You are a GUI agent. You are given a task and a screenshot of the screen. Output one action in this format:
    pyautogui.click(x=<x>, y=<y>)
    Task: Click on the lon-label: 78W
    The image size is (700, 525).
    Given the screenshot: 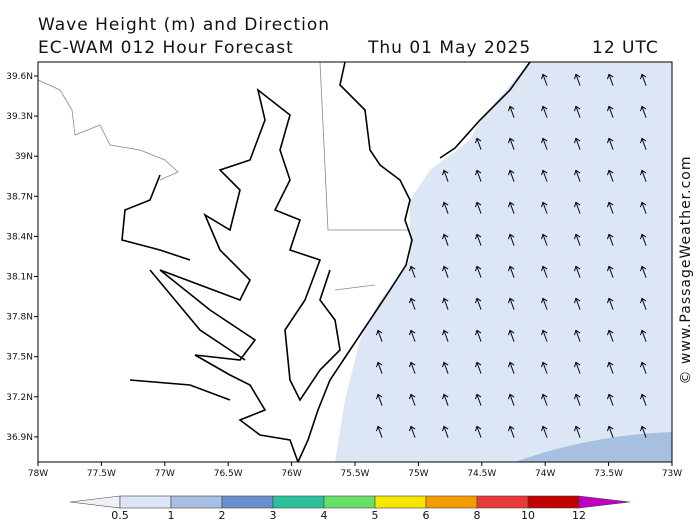 What is the action you would take?
    pyautogui.click(x=38, y=474)
    